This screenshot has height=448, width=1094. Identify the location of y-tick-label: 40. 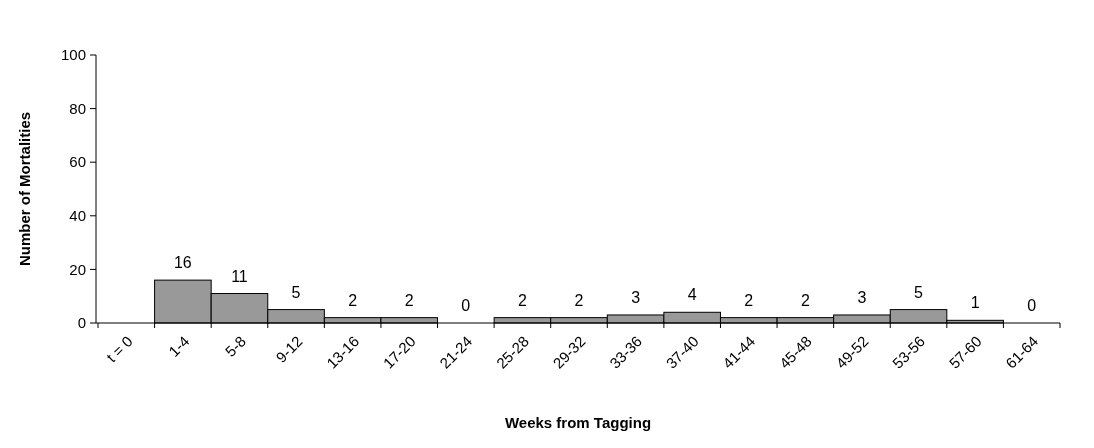
(77, 216).